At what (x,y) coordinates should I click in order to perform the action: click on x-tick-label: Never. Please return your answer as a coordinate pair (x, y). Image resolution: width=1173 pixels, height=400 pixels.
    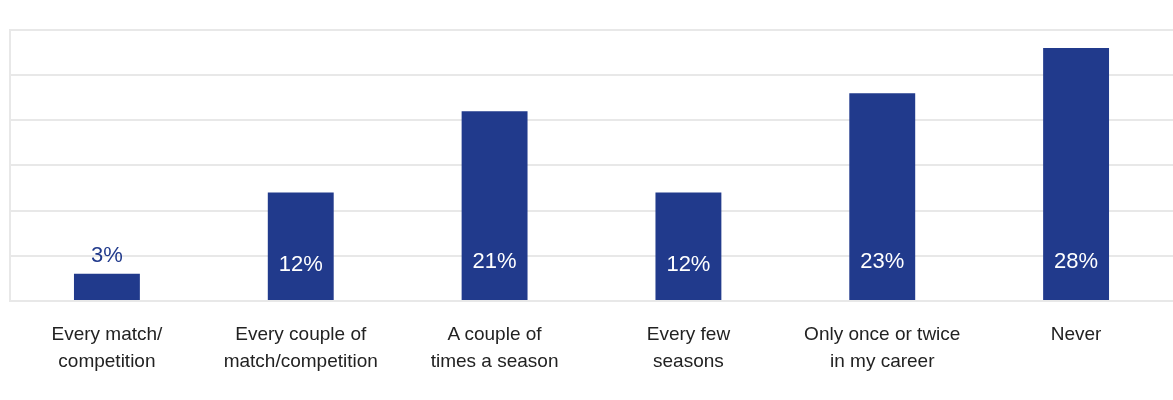
    Looking at the image, I should click on (1076, 333).